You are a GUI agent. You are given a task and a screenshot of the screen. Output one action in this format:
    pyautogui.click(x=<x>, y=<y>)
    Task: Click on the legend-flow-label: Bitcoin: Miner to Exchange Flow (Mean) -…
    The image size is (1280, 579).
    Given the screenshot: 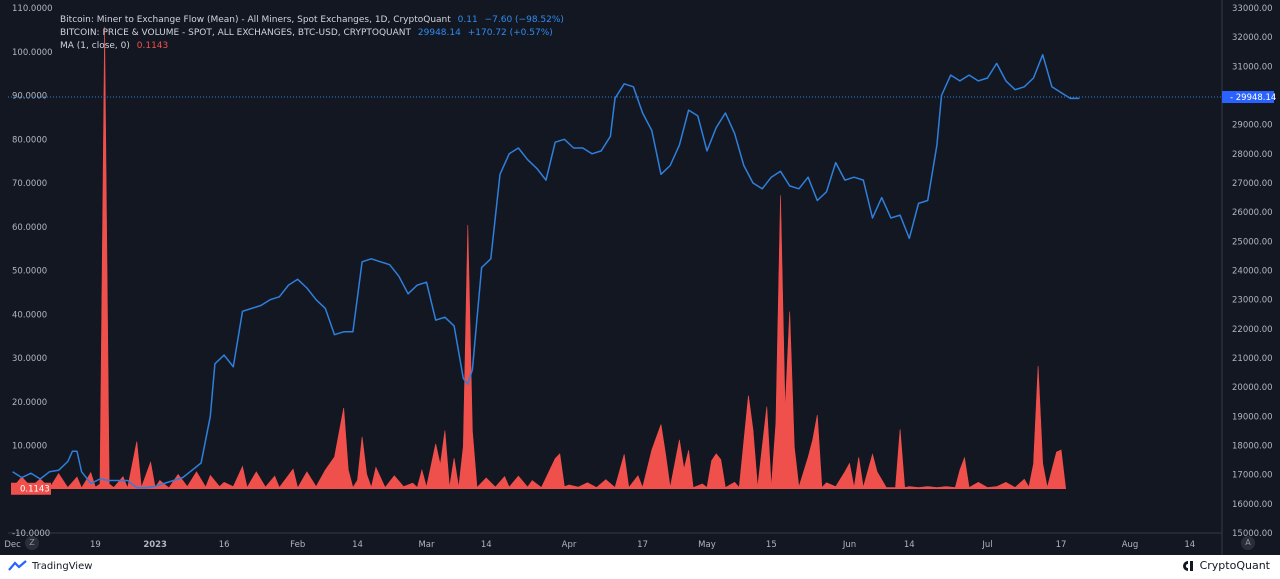 What is the action you would take?
    pyautogui.click(x=255, y=20)
    